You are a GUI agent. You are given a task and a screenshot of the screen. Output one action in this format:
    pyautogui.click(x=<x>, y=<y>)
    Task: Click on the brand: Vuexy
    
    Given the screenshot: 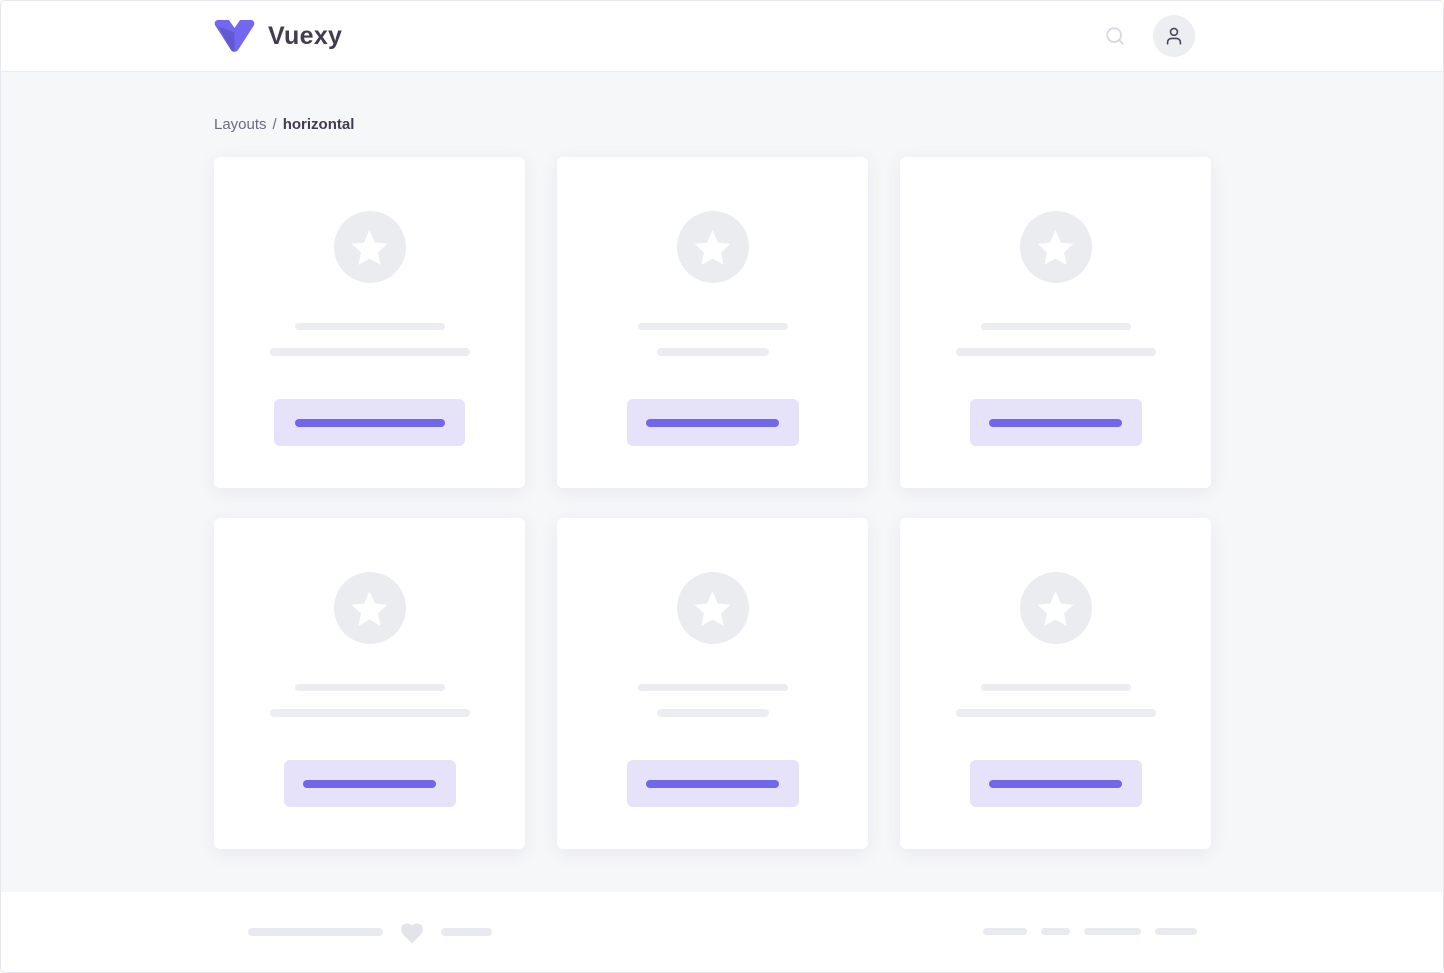 What is the action you would take?
    pyautogui.click(x=278, y=36)
    